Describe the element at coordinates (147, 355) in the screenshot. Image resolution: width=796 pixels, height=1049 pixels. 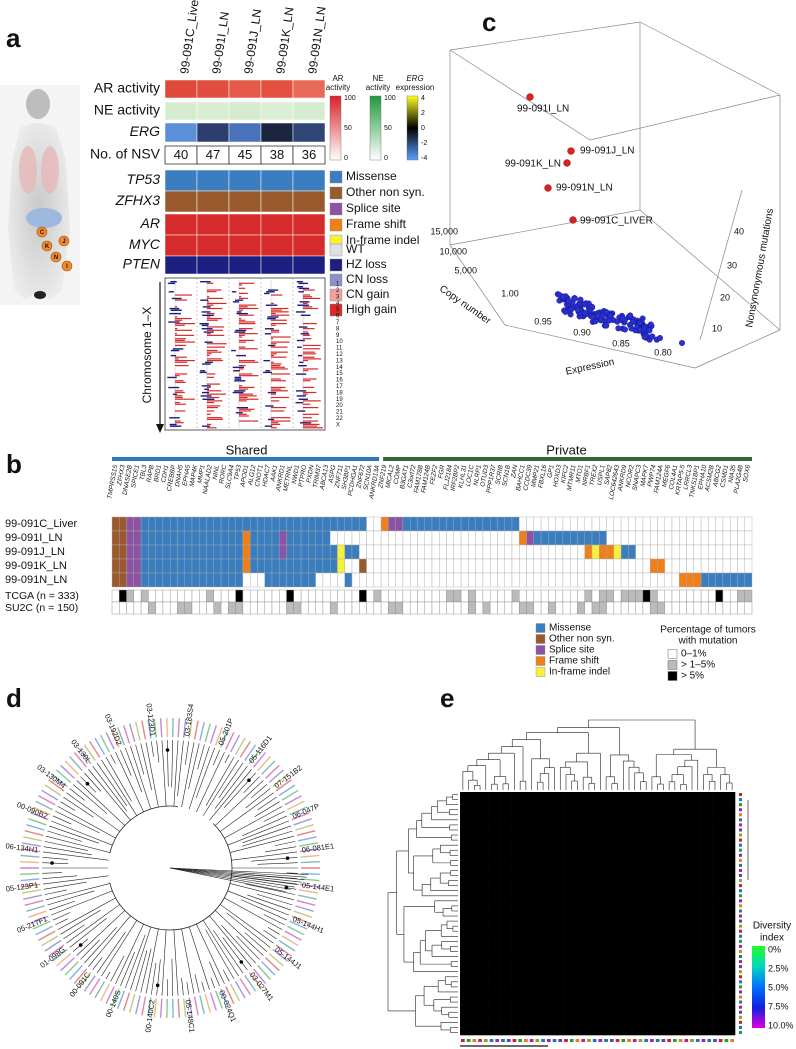
I see `axis-label: Chromosome 1–X` at that location.